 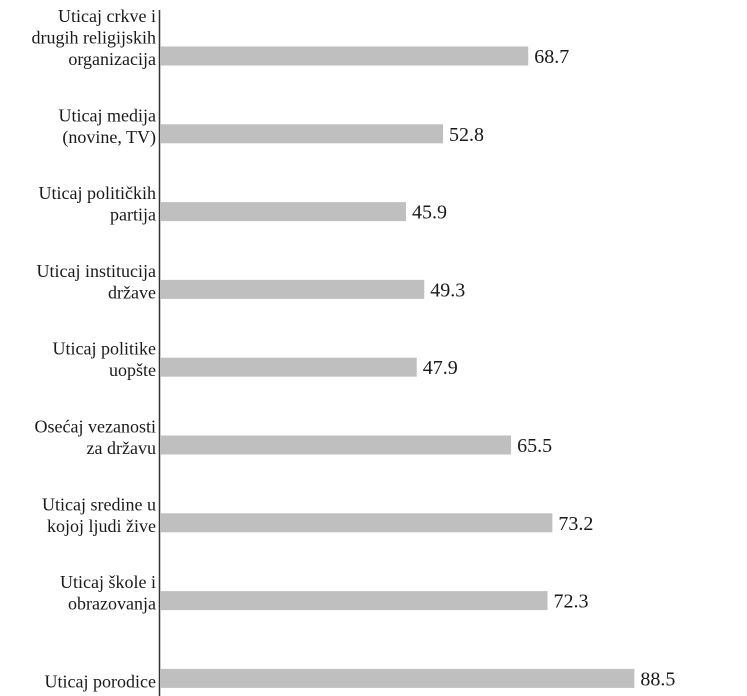 I want to click on category-label: Uticaj sredine u, so click(x=99, y=504).